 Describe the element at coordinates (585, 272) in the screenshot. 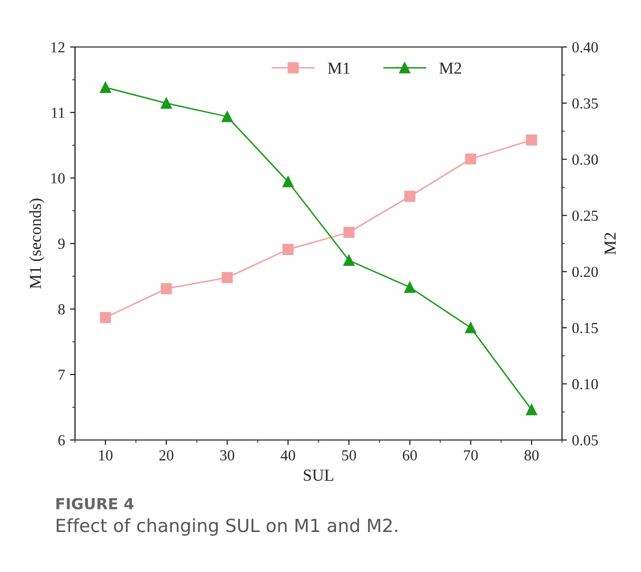

I see `y2-tick-label: 0.20` at that location.